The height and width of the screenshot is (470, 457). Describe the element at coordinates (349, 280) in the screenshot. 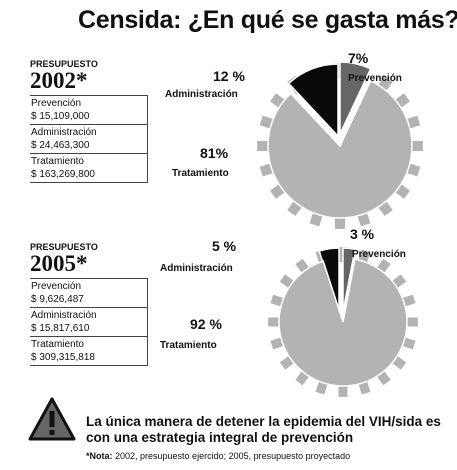

I see `pie-2005-slice-prevencion` at that location.